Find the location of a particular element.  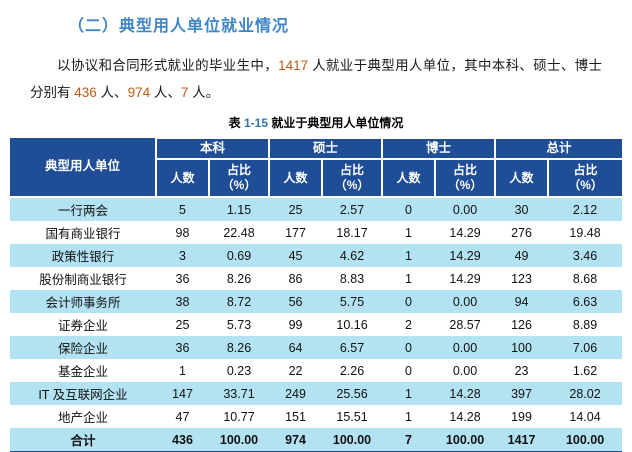

row-label: 合计 is located at coordinates (83, 441).